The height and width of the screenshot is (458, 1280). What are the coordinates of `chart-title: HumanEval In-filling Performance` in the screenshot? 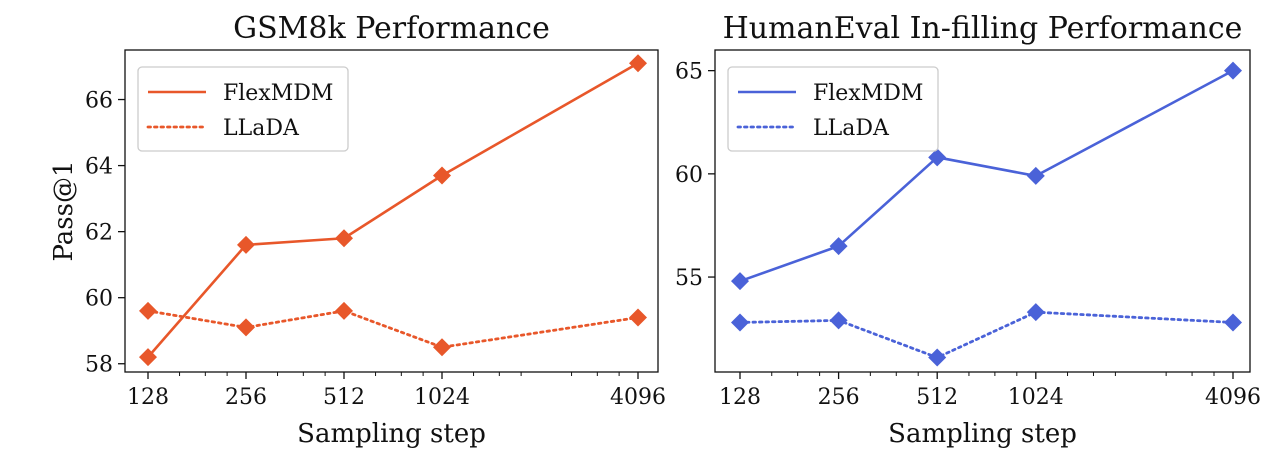 It's located at (983, 28).